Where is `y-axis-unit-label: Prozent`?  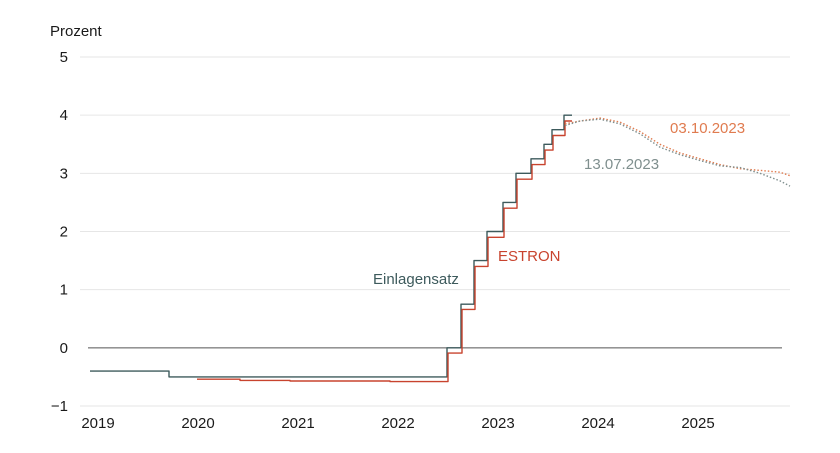
y-axis-unit-label: Prozent is located at coordinates (76, 31).